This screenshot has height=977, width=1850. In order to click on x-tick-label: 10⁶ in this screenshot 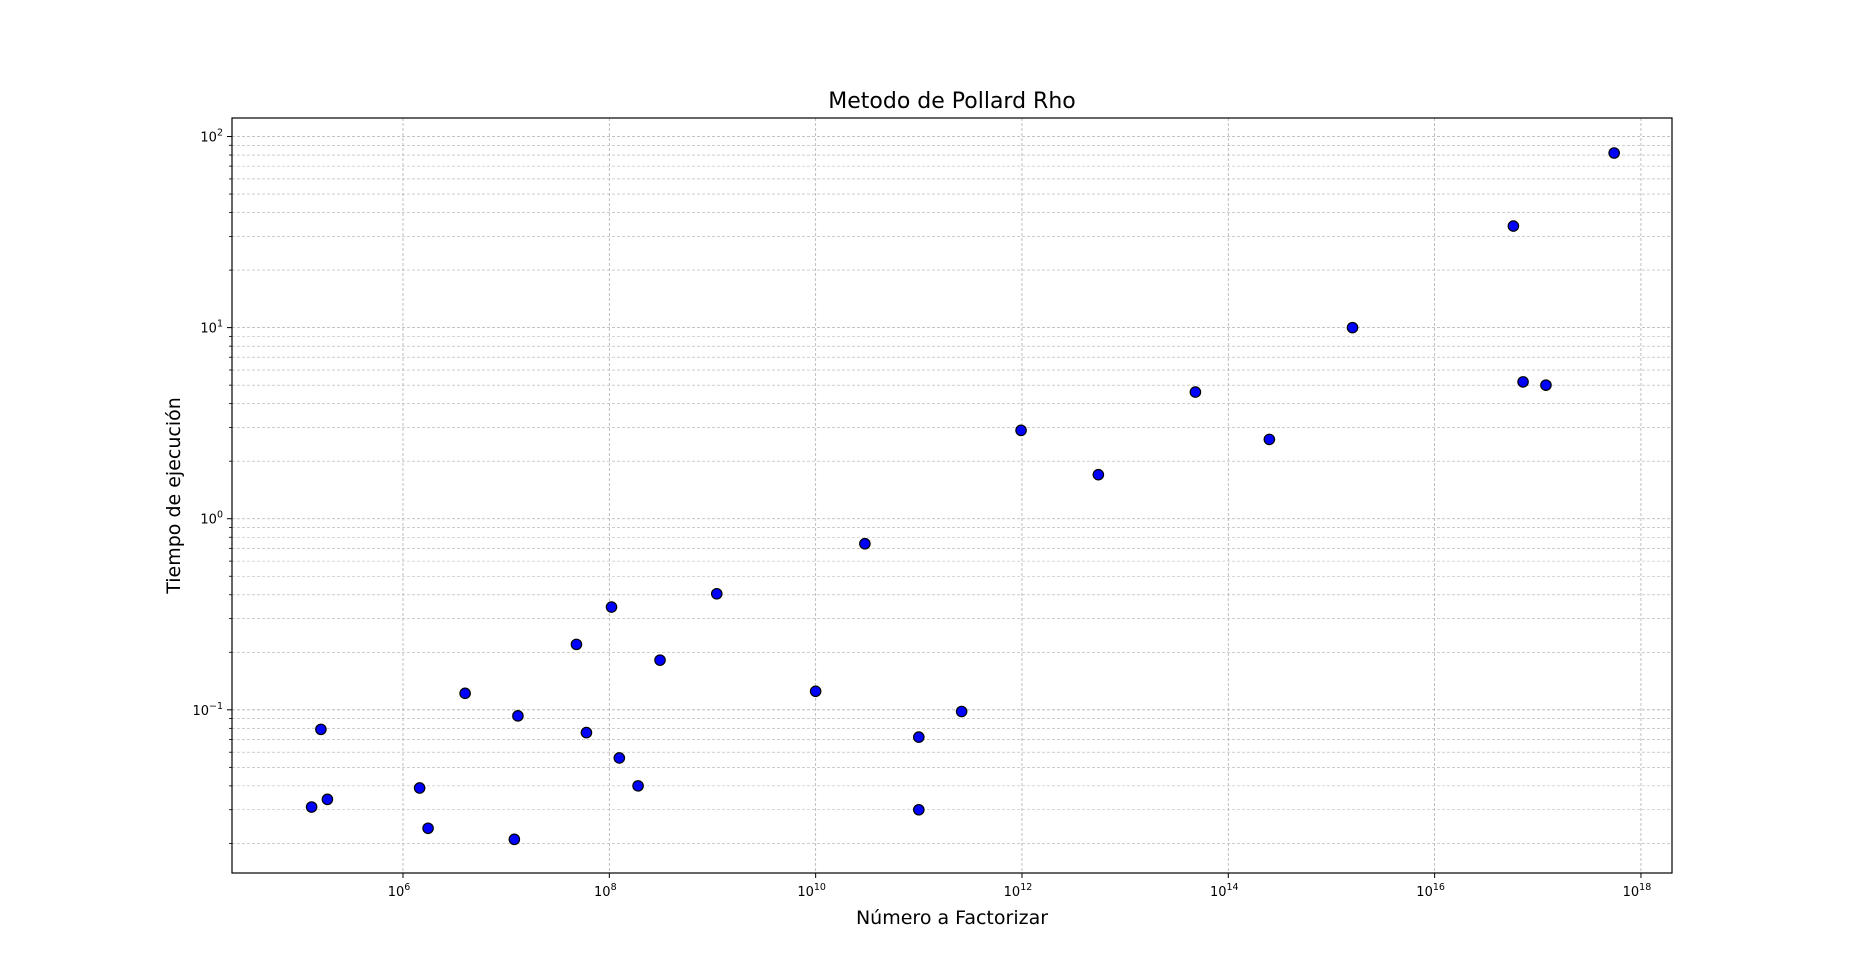, I will do `click(399, 891)`.